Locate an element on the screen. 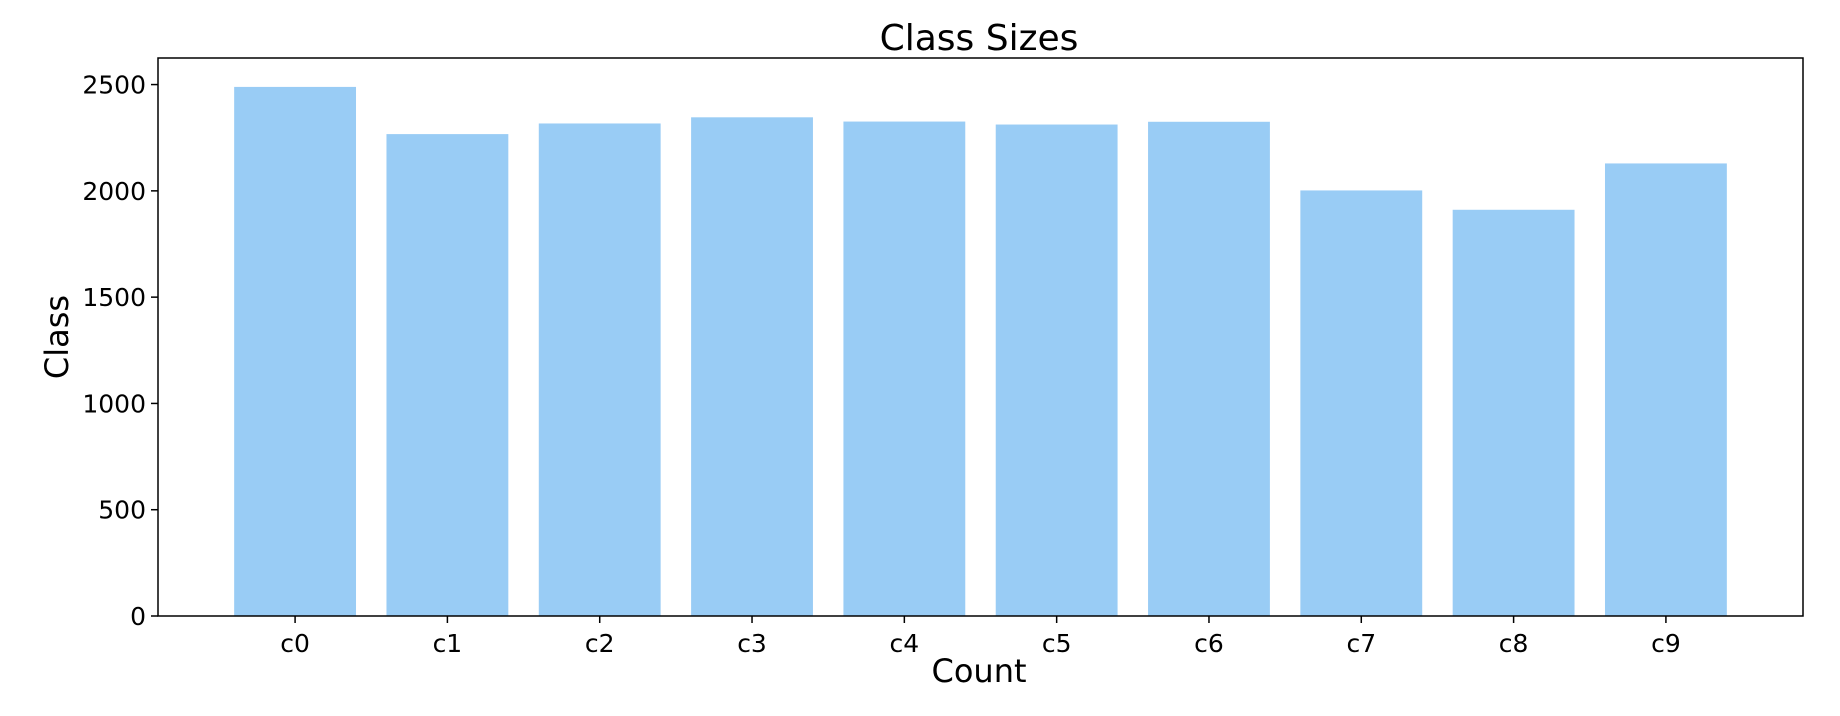  y-tick-label: 0 is located at coordinates (138, 616).